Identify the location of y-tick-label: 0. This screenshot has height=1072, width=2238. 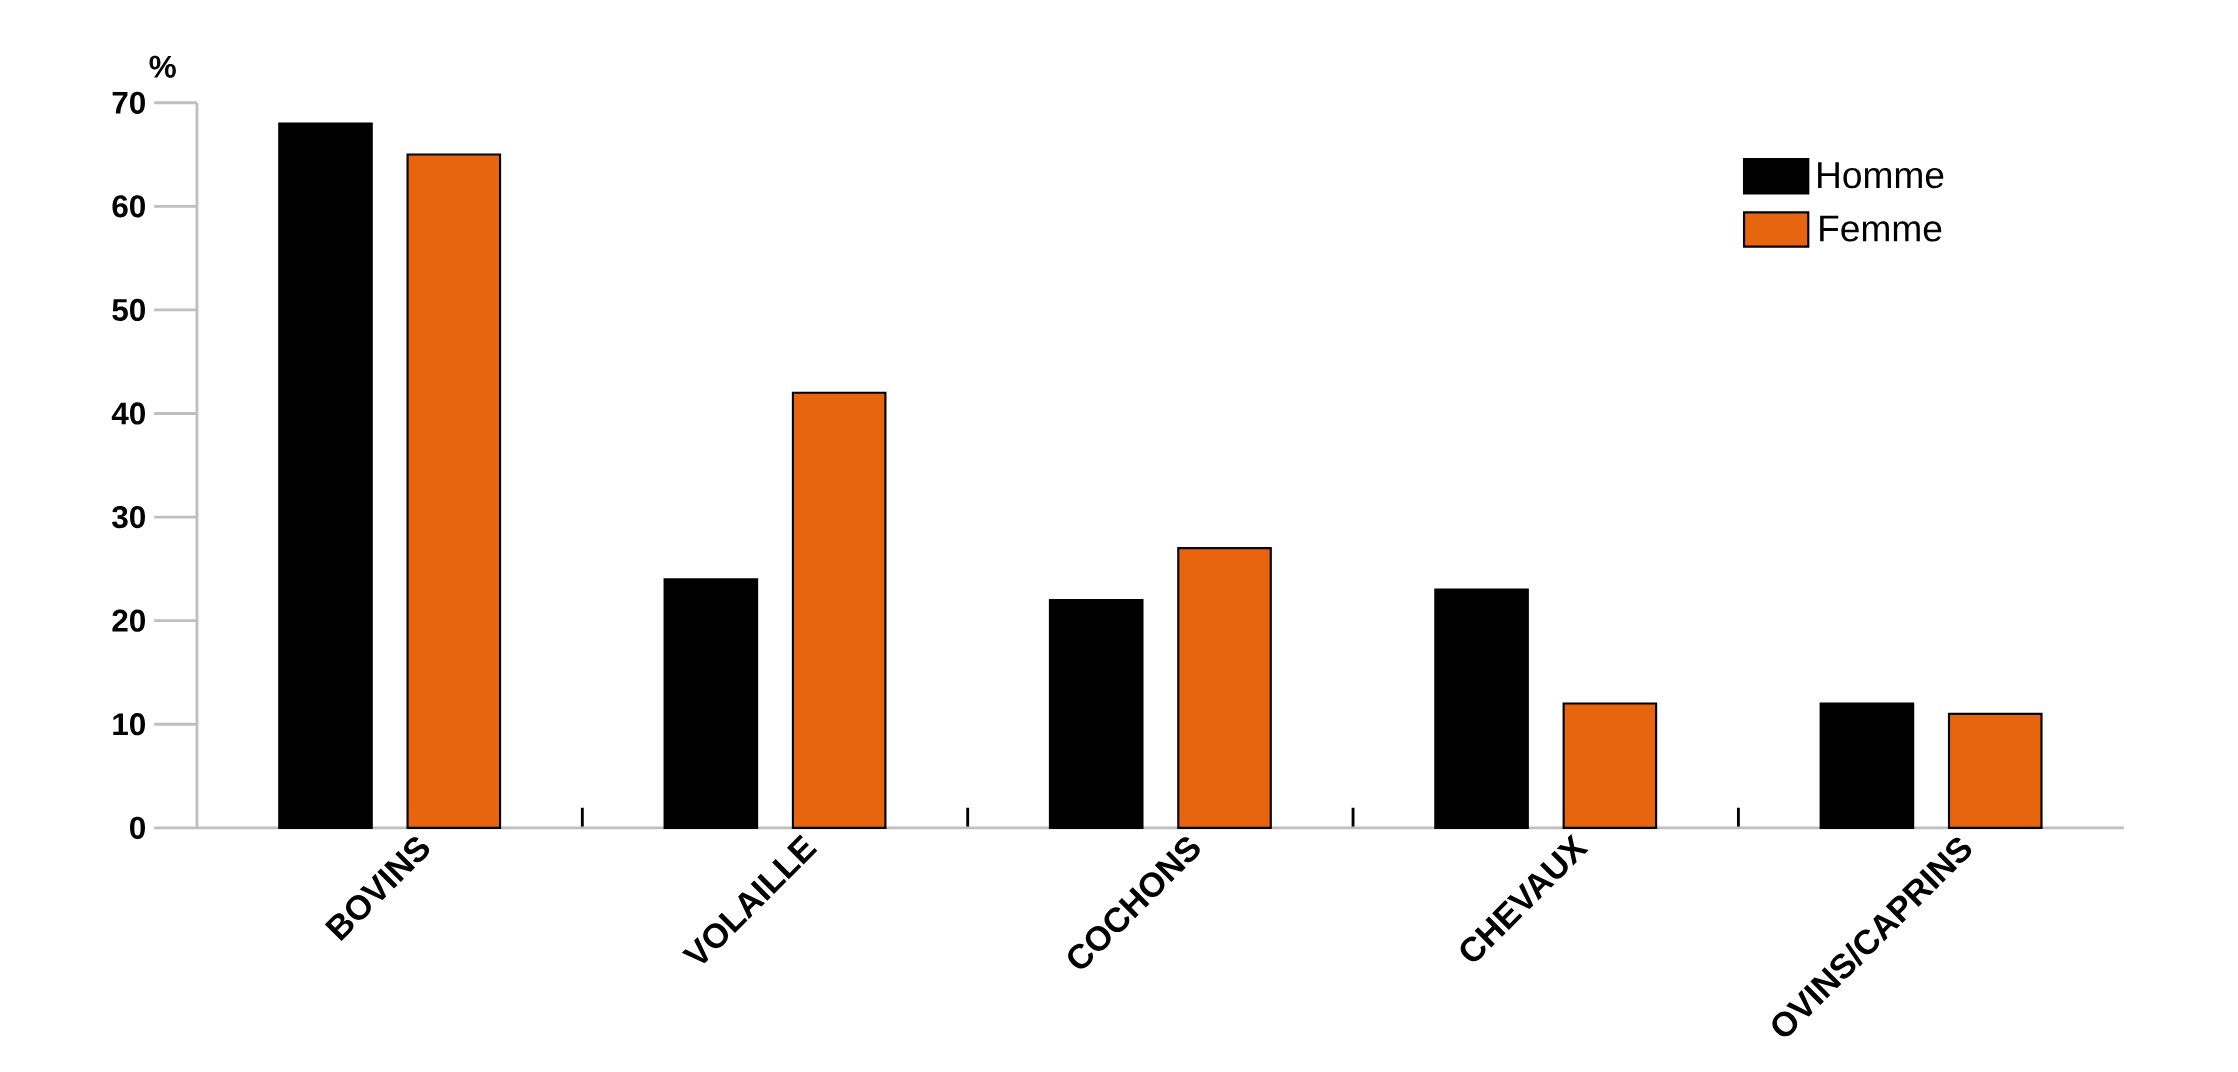
(137, 827).